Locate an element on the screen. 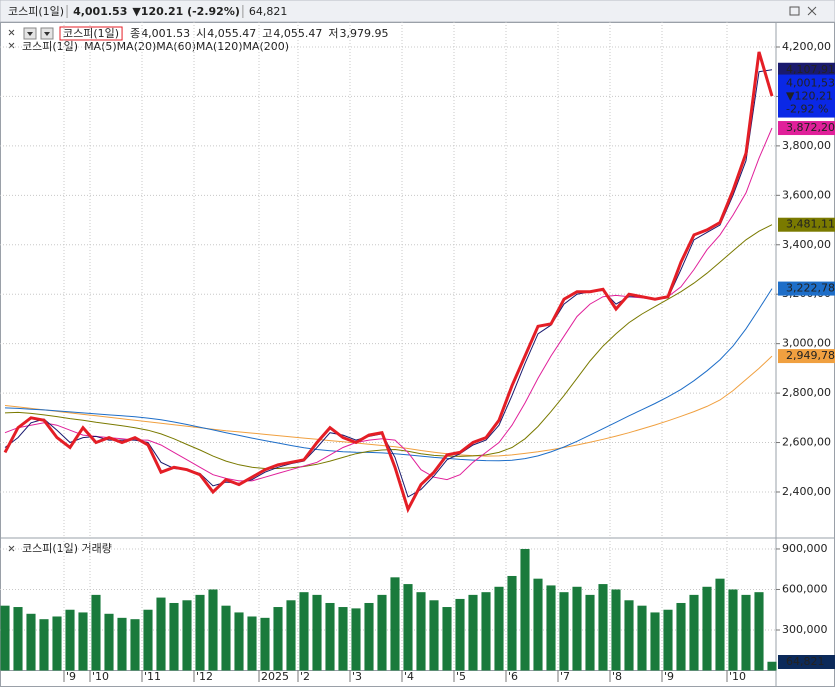  x-tick-label: '12 is located at coordinates (204, 676).